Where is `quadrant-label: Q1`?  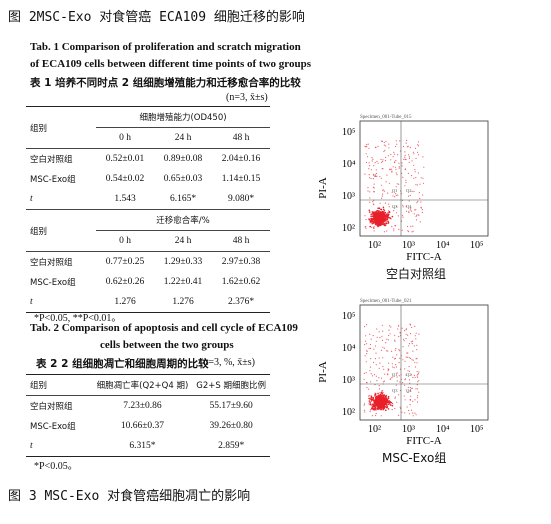
quadrant-label: Q1 is located at coordinates (395, 374).